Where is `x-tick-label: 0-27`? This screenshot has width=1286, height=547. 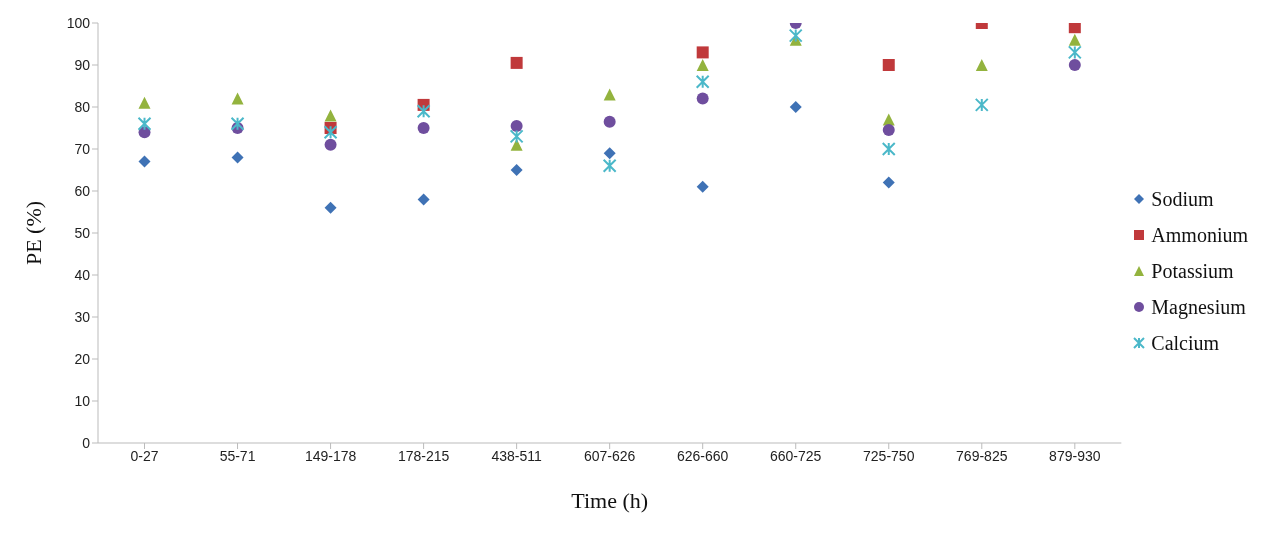
x-tick-label: 0-27 is located at coordinates (144, 455).